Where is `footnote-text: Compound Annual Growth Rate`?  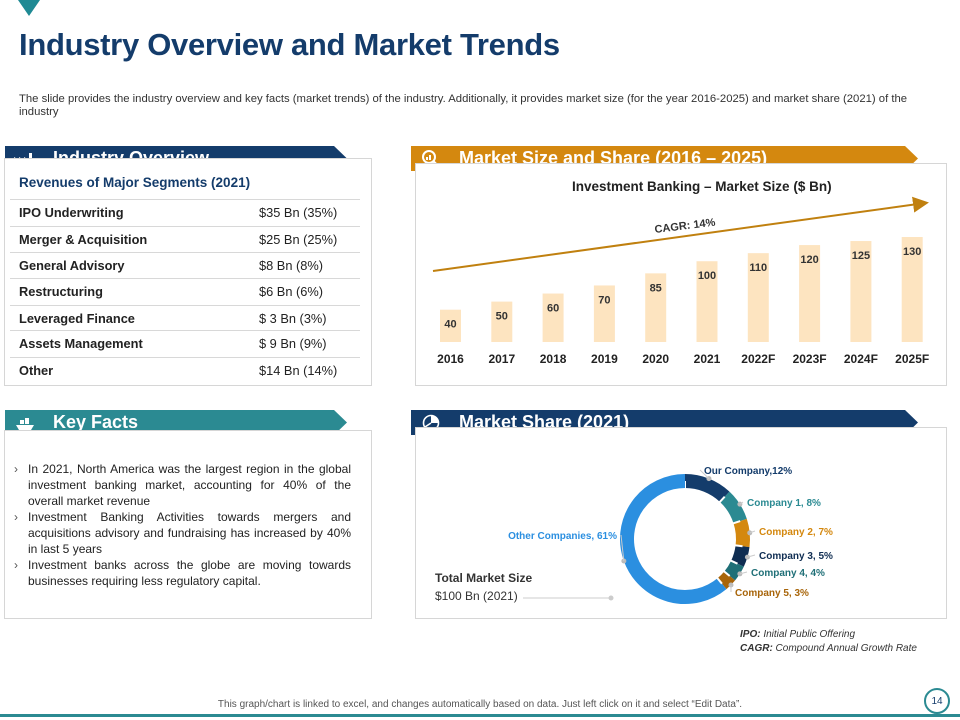
footnote-text: Compound Annual Growth Rate is located at coordinates (844, 648).